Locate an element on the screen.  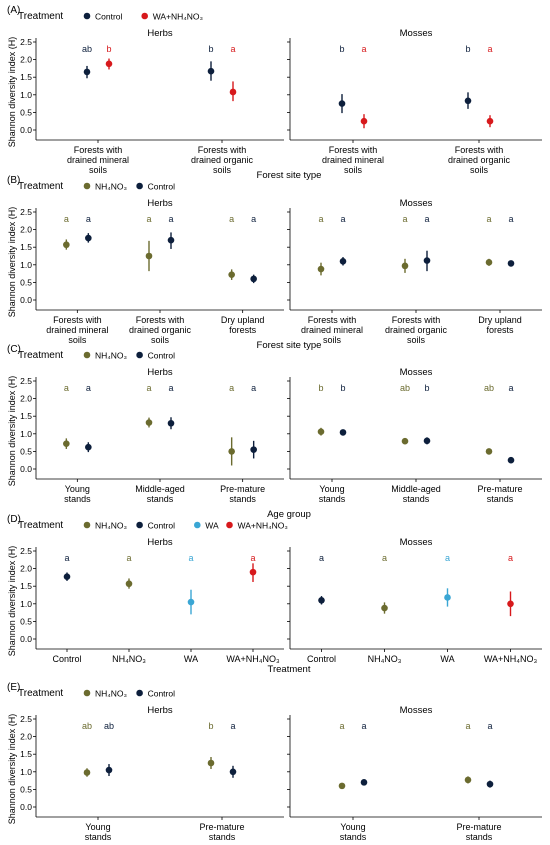
x-axis-label: Treatment is located at coordinates (289, 669).